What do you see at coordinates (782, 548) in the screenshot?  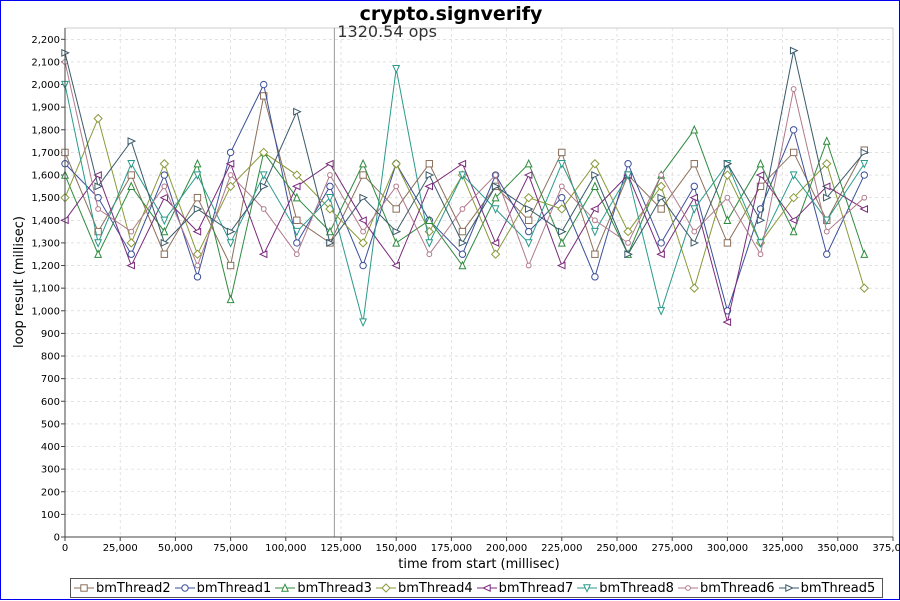 I see `x-tick-label: 325,000` at bounding box center [782, 548].